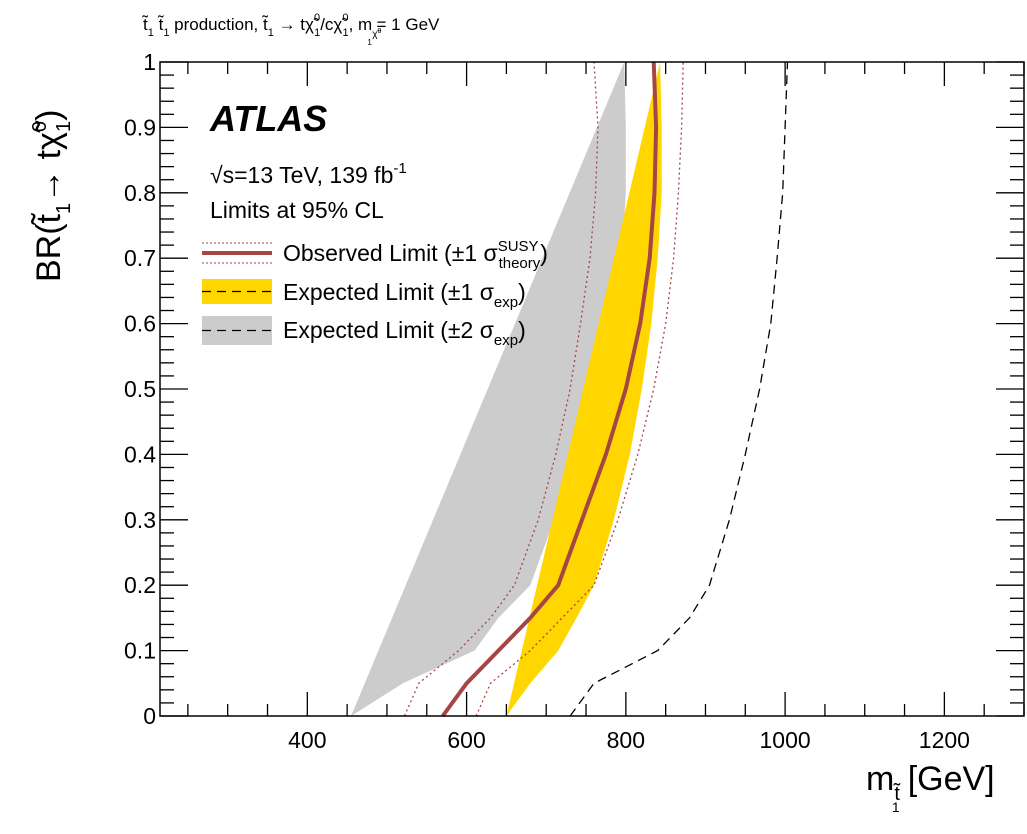 This screenshot has width=1027, height=834. Describe the element at coordinates (140, 127) in the screenshot. I see `y-tick-label: 0.9` at that location.